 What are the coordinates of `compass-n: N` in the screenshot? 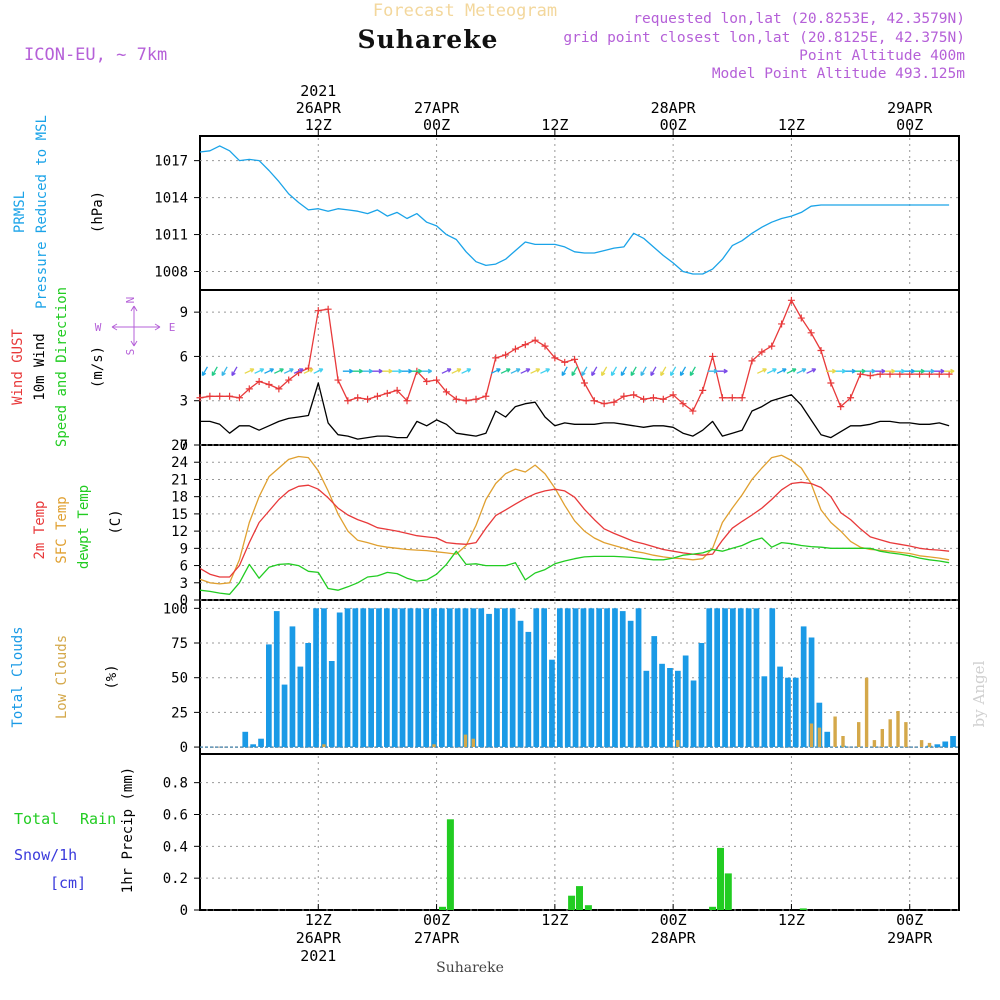 It's located at (130, 300).